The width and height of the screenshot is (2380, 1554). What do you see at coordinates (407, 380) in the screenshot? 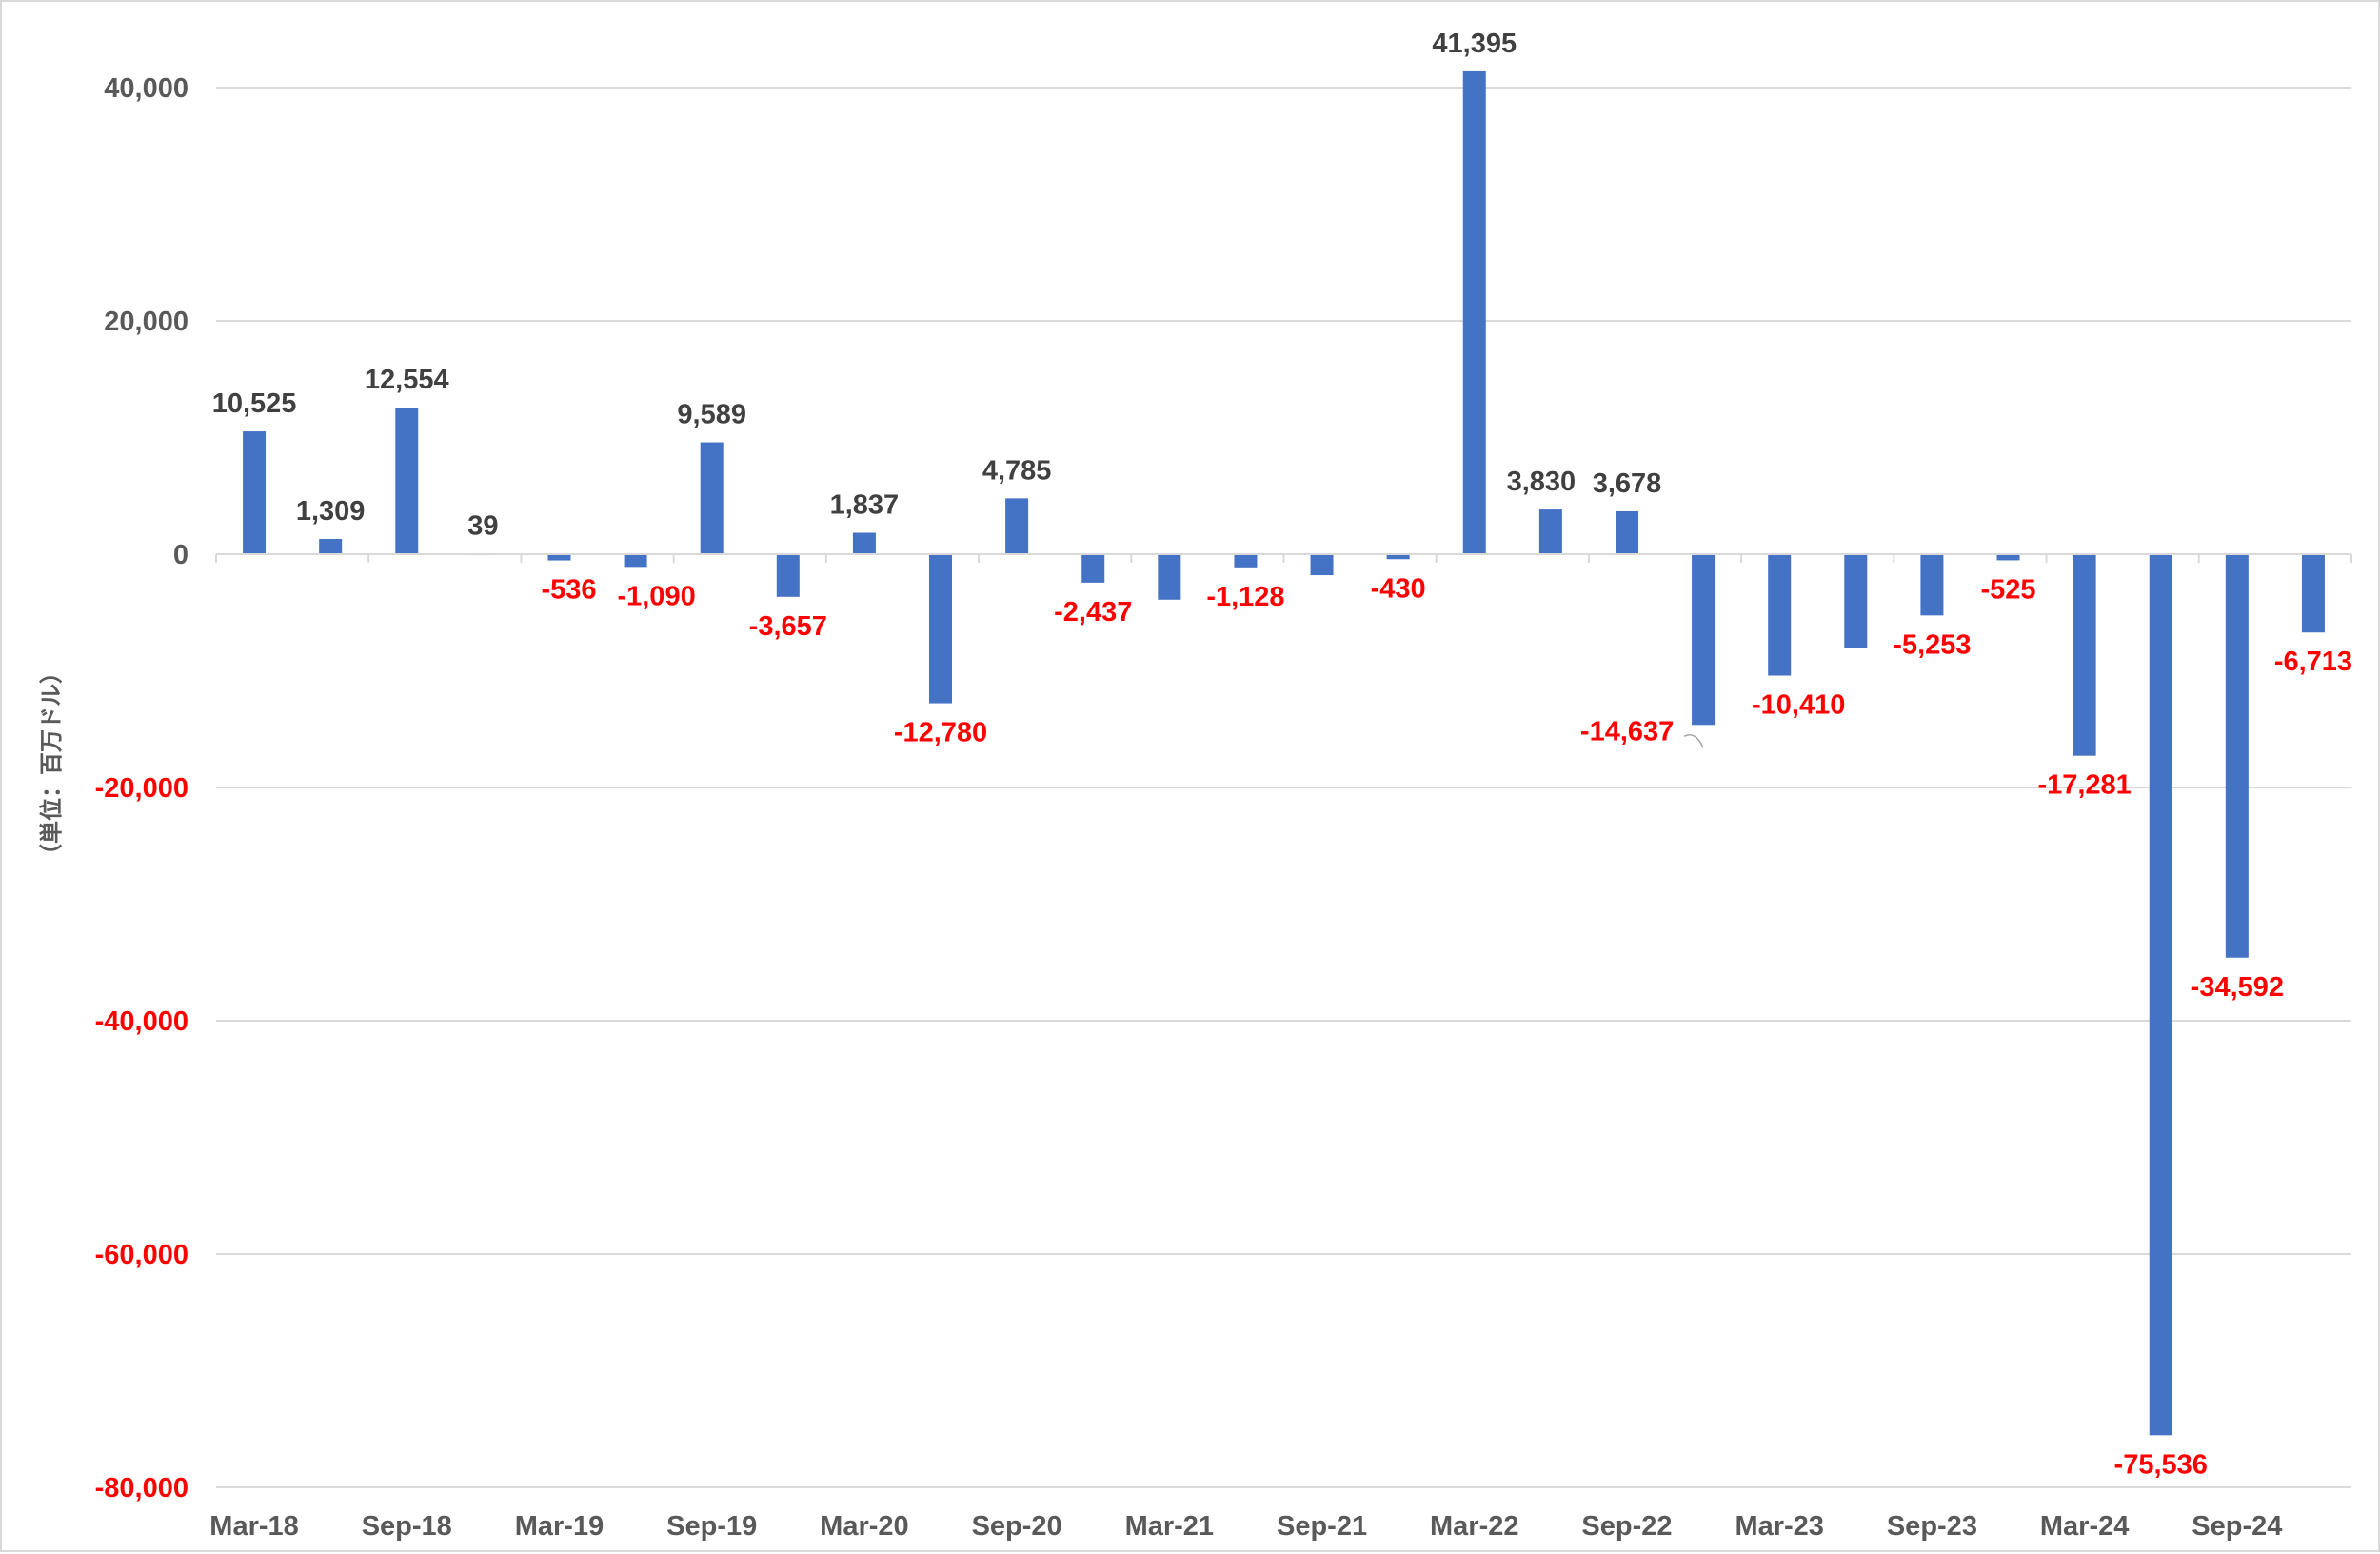
I see `data-label: 12,554` at bounding box center [407, 380].